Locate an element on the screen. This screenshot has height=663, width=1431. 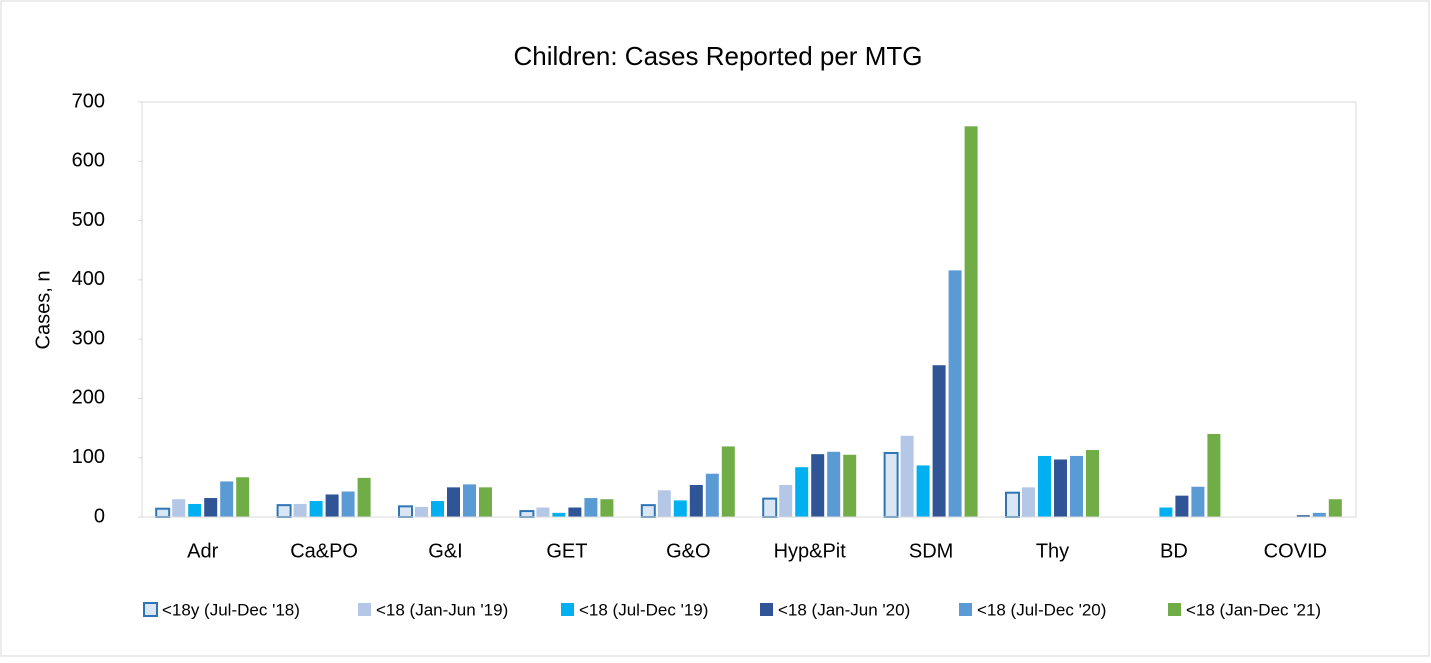
x-tick-label: Thy is located at coordinates (1052, 551).